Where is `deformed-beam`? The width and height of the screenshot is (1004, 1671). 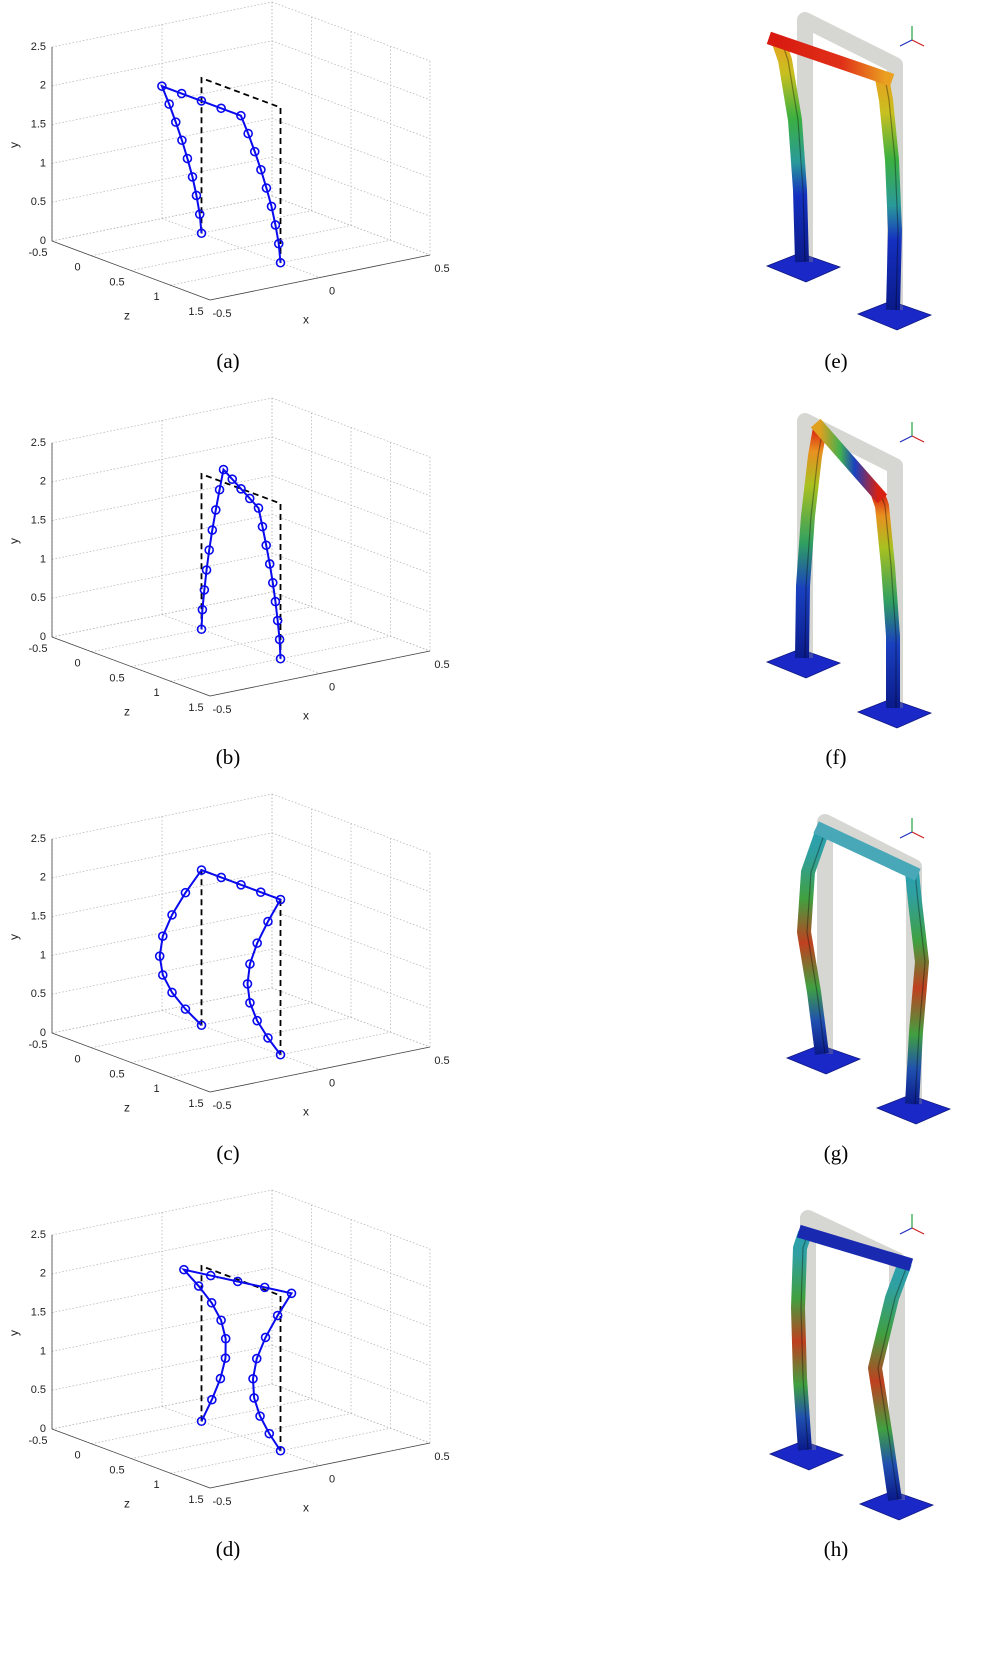 deformed-beam is located at coordinates (830, 59).